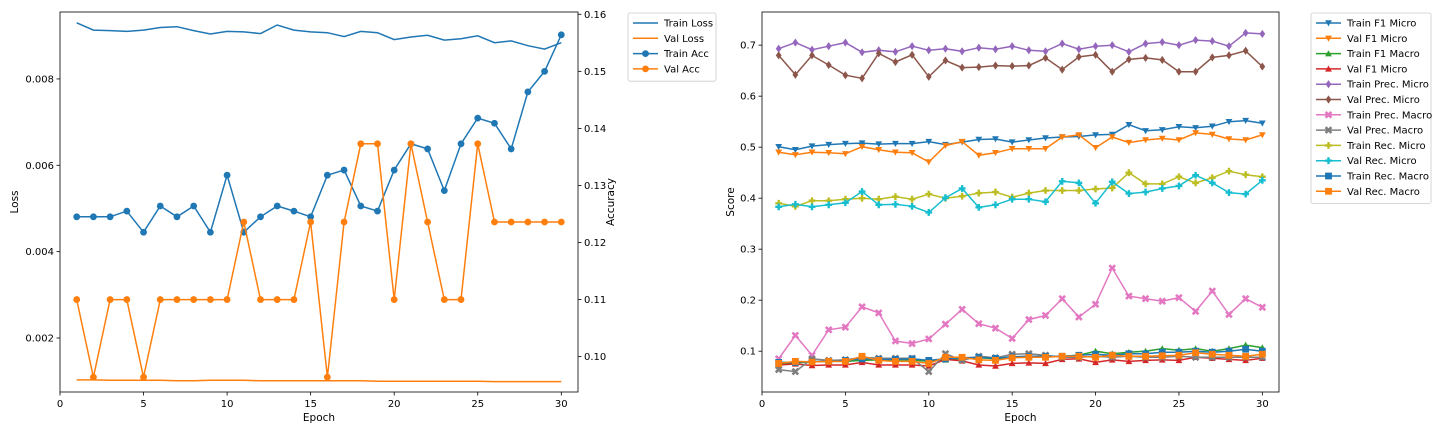 The height and width of the screenshot is (432, 1440). What do you see at coordinates (1381, 24) in the screenshot?
I see `legend-label-train-f1-micro: Train F1 Micro` at bounding box center [1381, 24].